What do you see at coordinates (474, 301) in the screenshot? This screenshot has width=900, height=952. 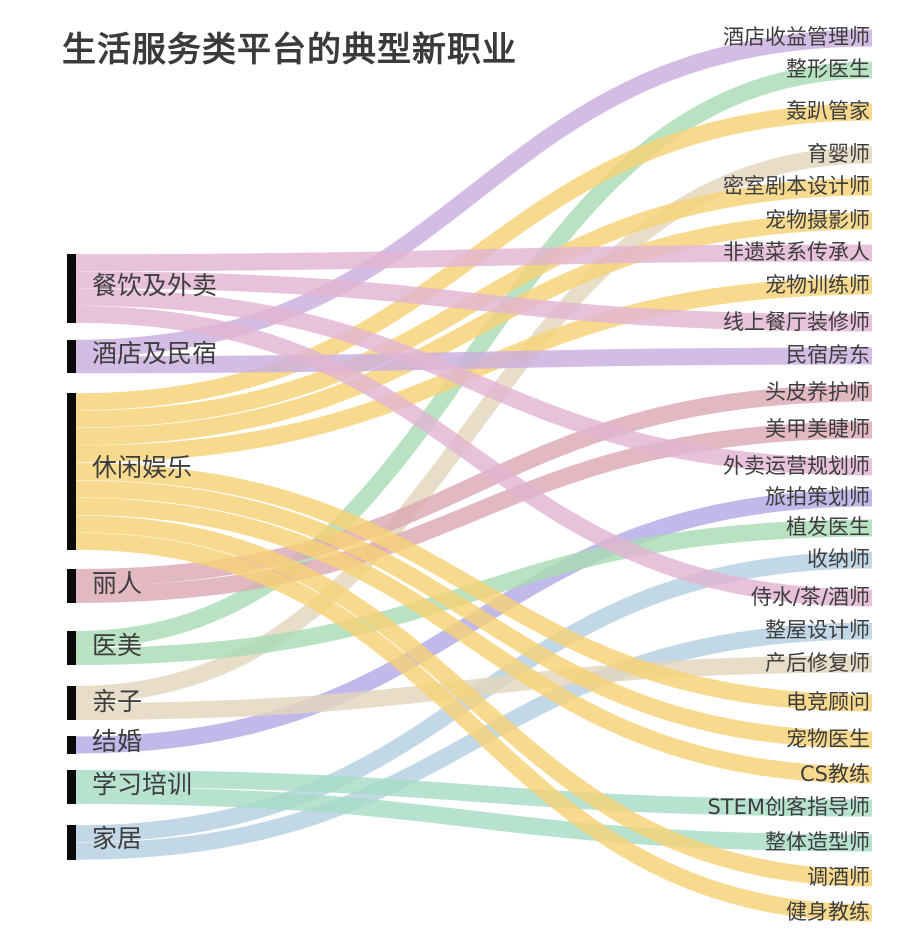 I see `link-餐饮及外卖-线上餐厅装修师` at bounding box center [474, 301].